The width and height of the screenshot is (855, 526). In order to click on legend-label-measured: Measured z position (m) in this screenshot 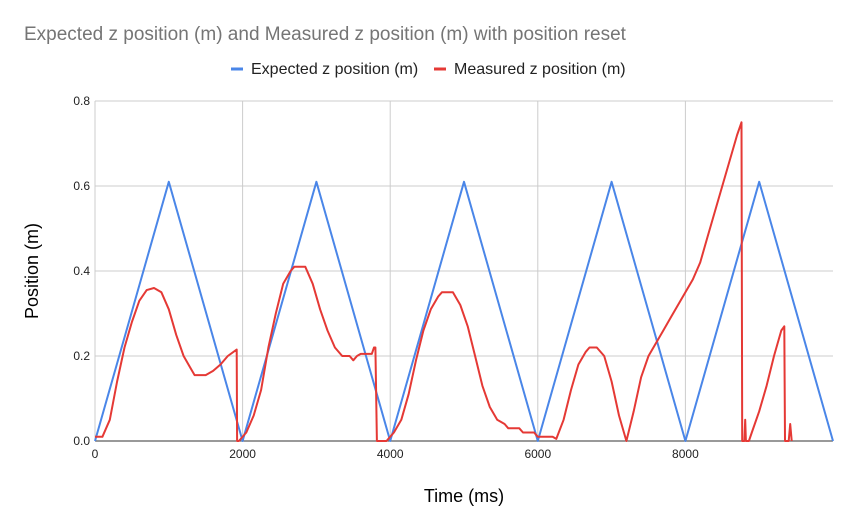, I will do `click(540, 69)`.